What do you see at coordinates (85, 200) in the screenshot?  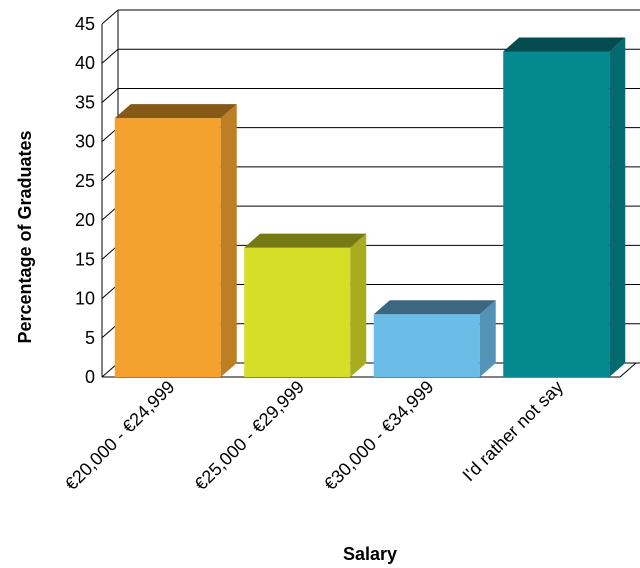 I see `y-tick-labels: 0 5 10 15 20 25 30 35 40 45` at bounding box center [85, 200].